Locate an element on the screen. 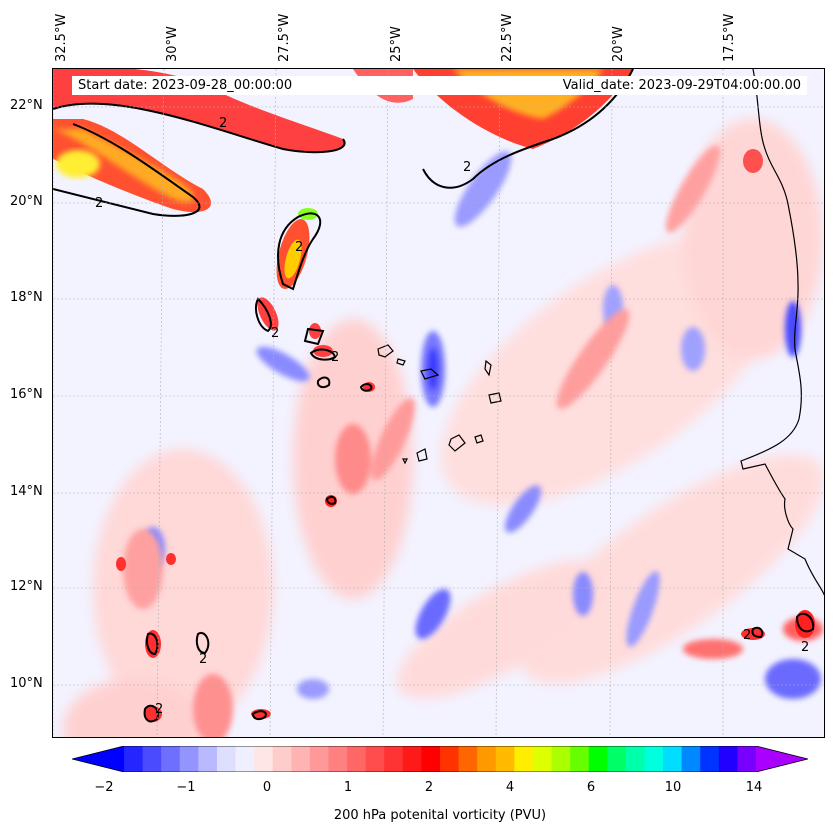 This screenshot has height=836, width=837. lon-label-30w: 30°W is located at coordinates (172, 44).